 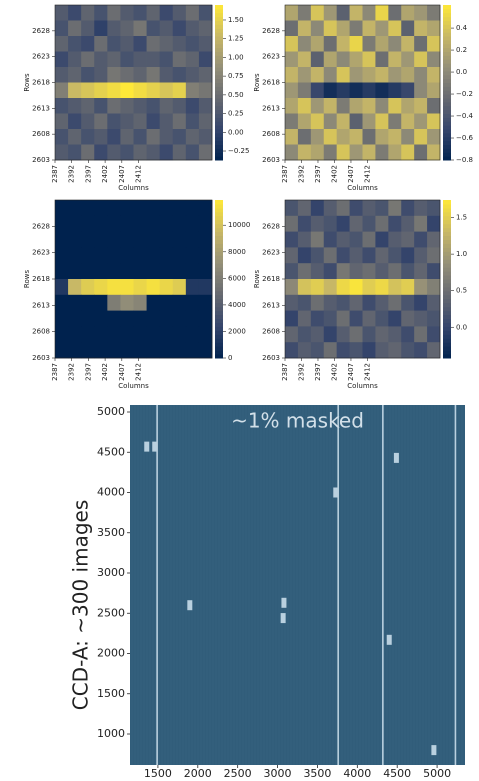 What do you see at coordinates (105, 174) in the screenshot?
I see `x-tick-label: 2402` at bounding box center [105, 174].